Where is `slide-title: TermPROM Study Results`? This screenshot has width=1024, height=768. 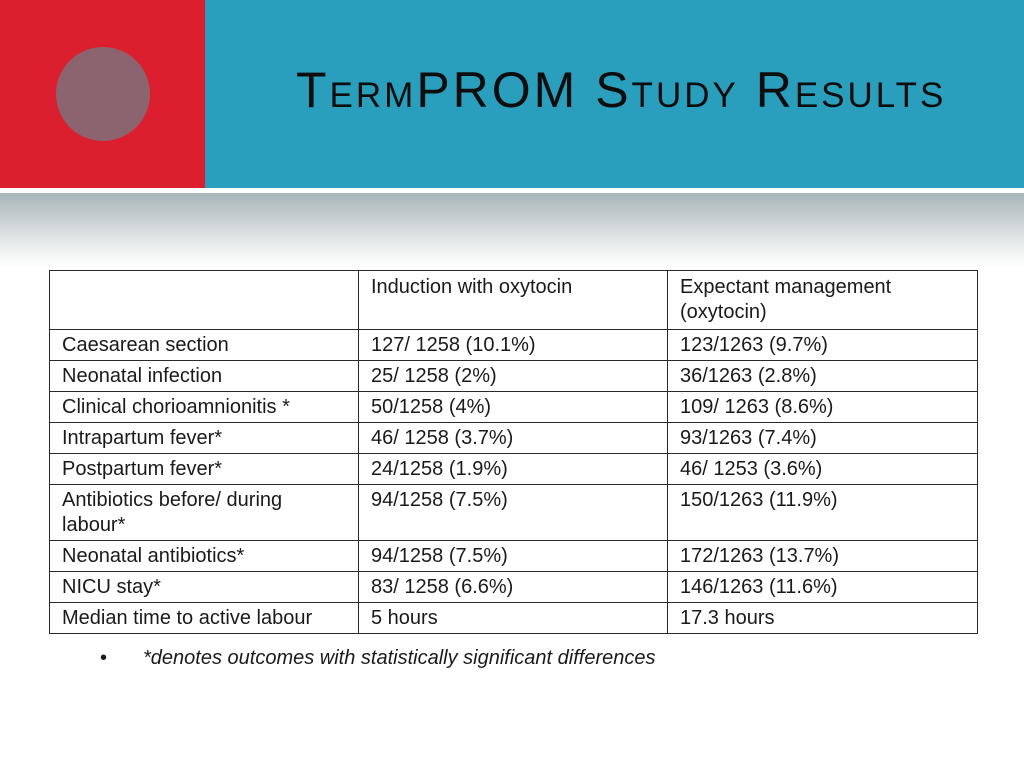
slide-title: TermPROM Study Results is located at coordinates (621, 90).